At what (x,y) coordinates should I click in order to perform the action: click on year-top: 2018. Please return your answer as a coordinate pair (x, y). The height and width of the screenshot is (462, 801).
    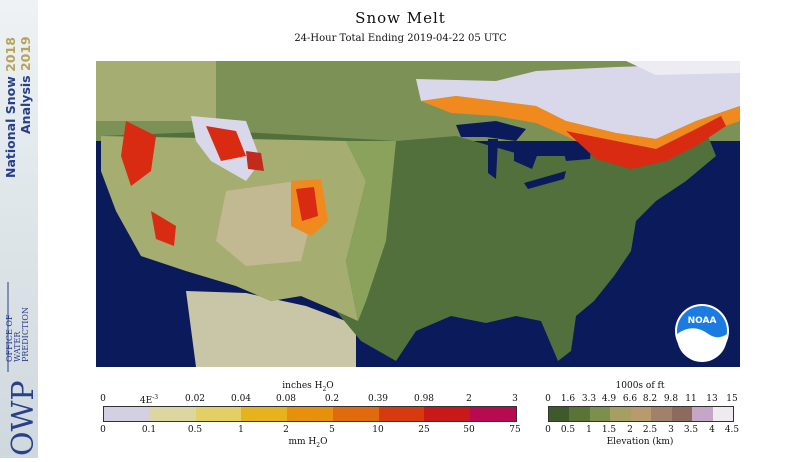
    Looking at the image, I should click on (10, 54).